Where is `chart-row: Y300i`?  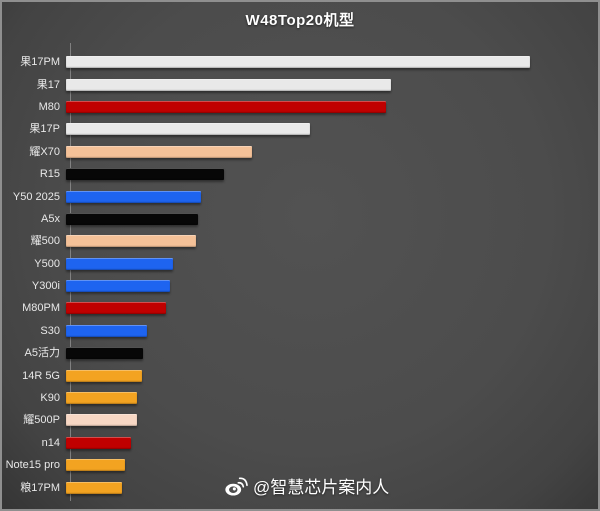 chart-row: Y300i is located at coordinates (300, 286).